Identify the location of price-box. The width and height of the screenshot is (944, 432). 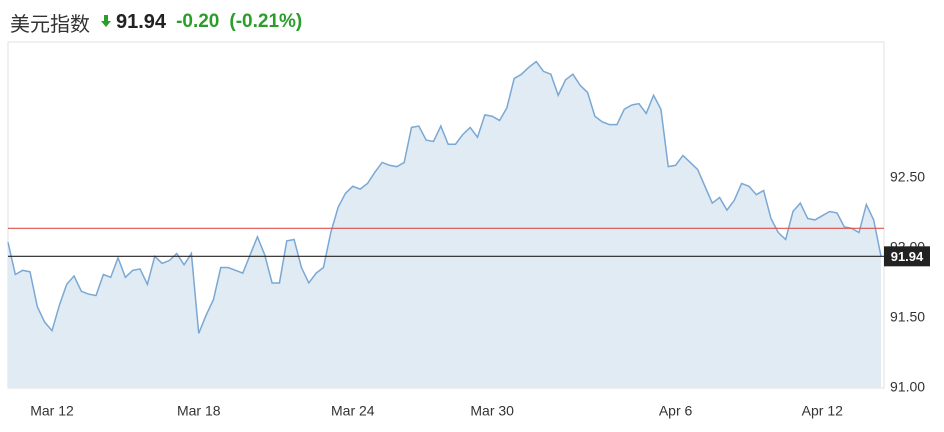
(907, 256).